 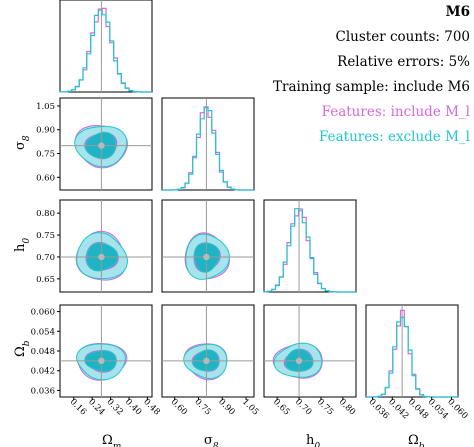 What do you see at coordinates (347, 407) in the screenshot?
I see `x-tick-label: 0.80` at bounding box center [347, 407].